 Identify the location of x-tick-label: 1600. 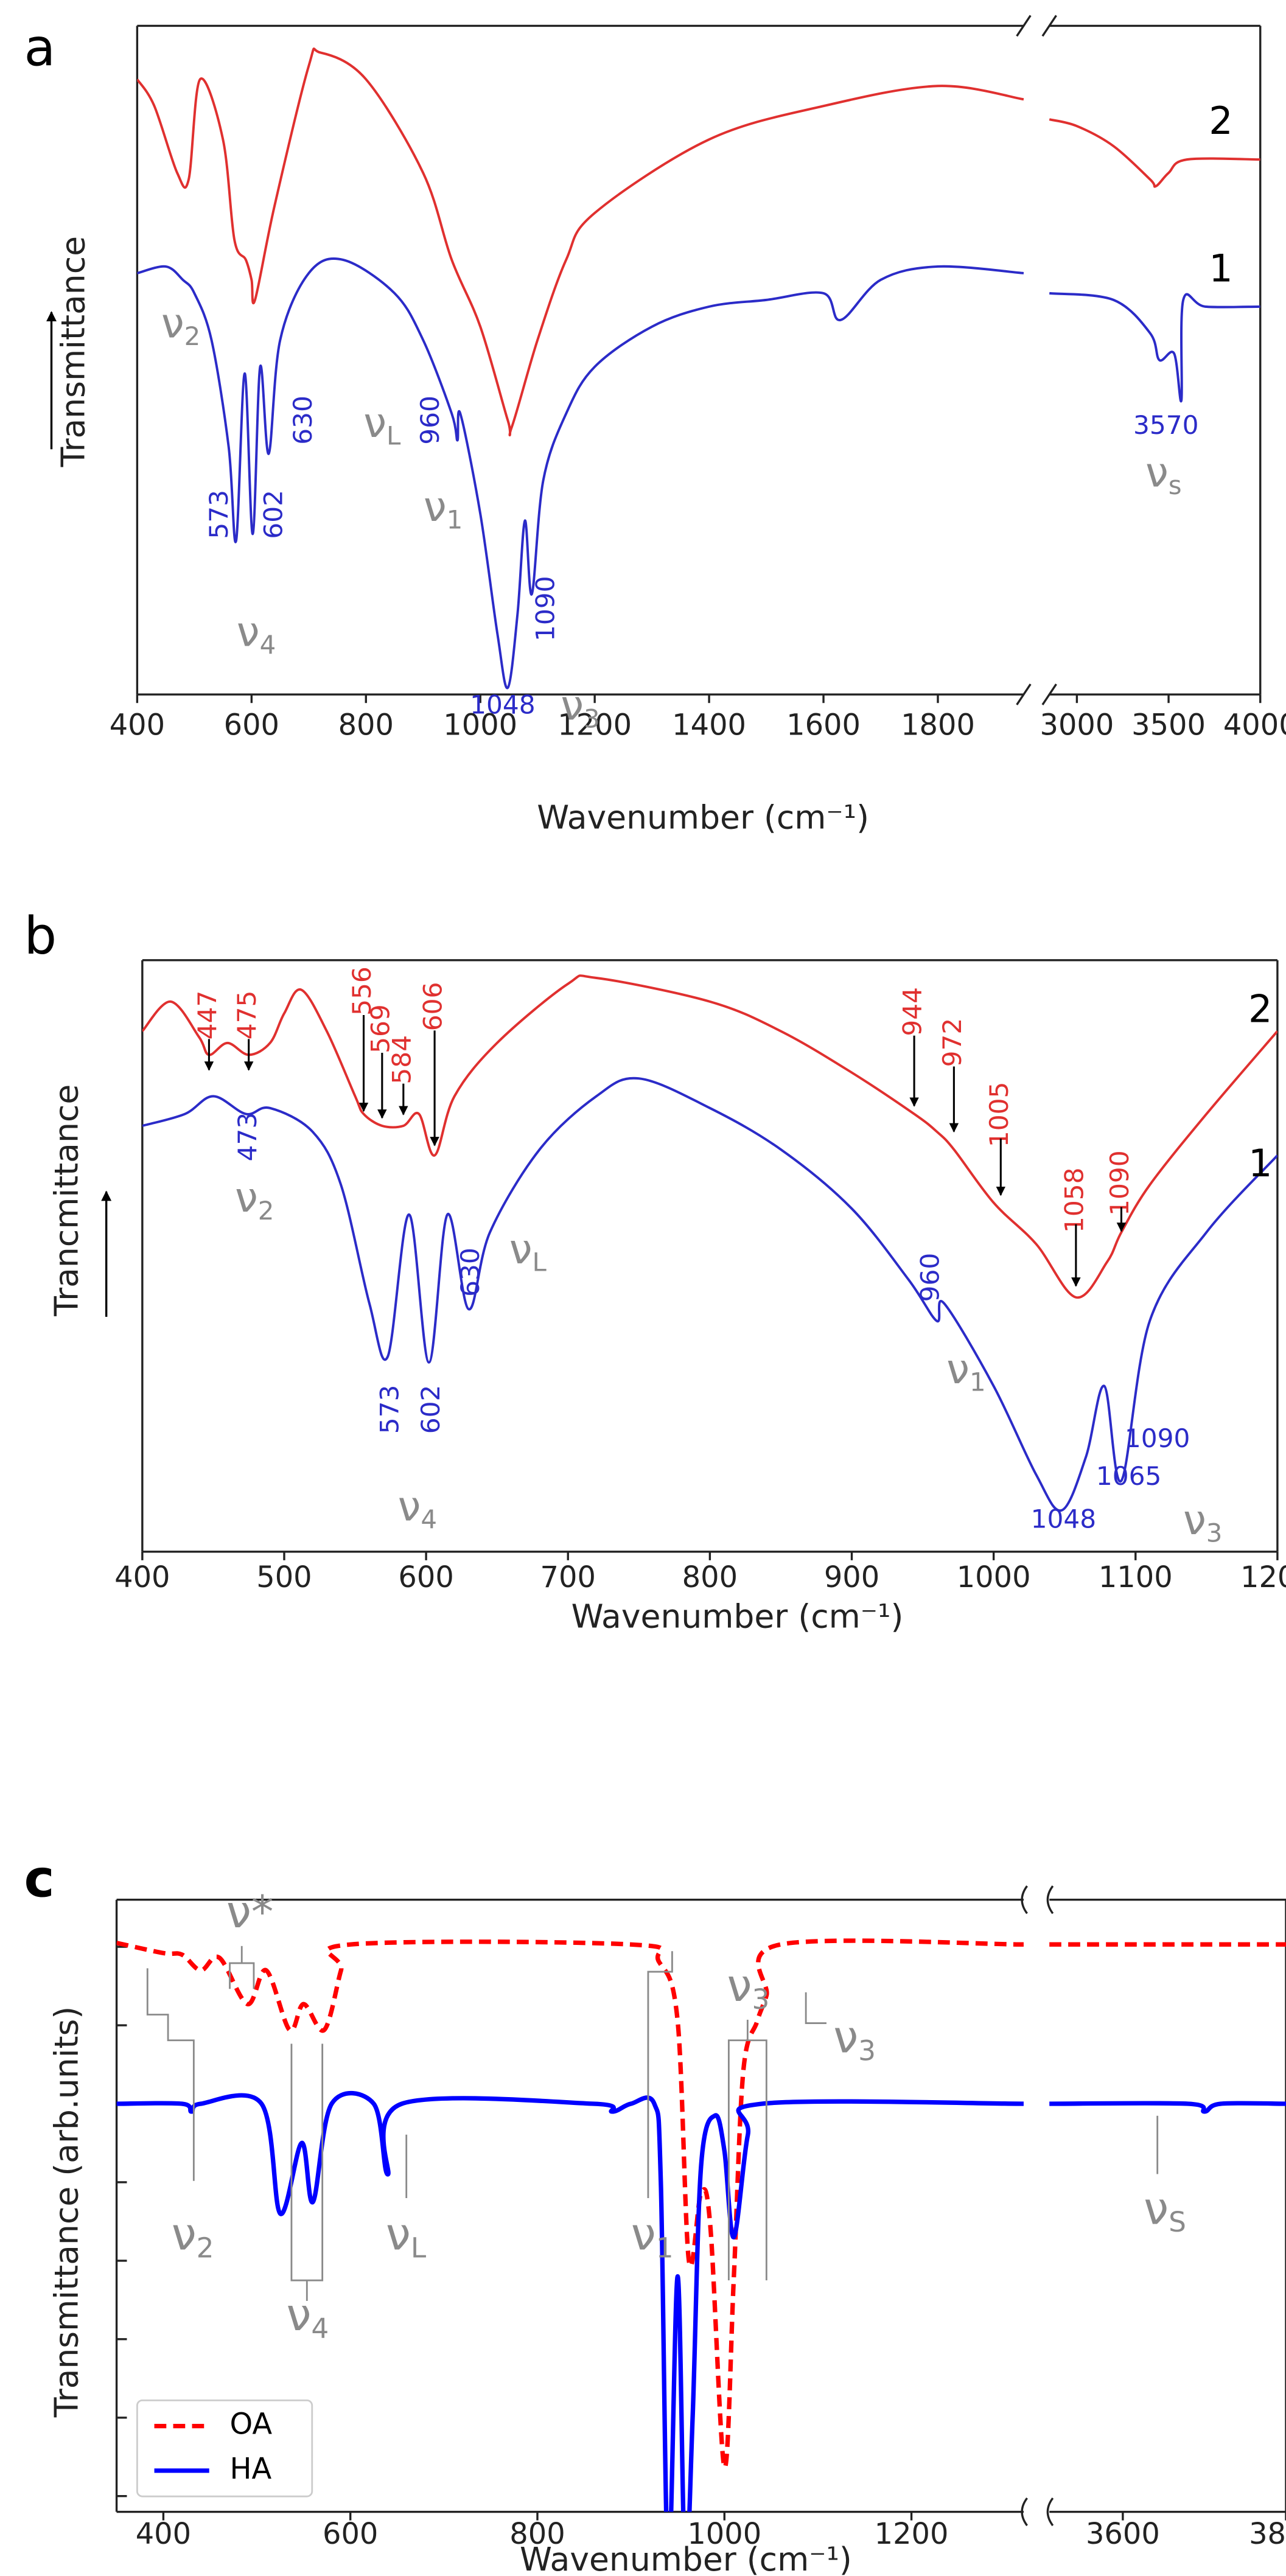
(823, 725).